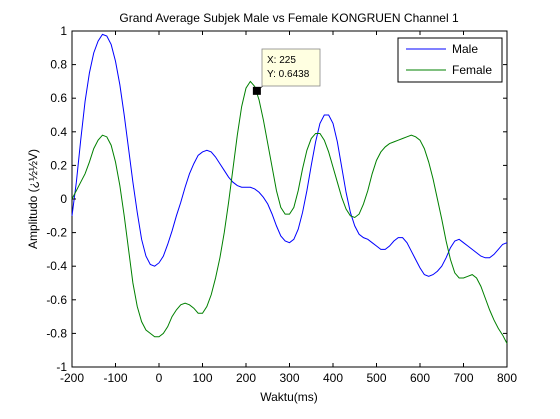 The height and width of the screenshot is (419, 560). What do you see at coordinates (58, 98) in the screenshot?
I see `y-tick-label: 0.6` at bounding box center [58, 98].